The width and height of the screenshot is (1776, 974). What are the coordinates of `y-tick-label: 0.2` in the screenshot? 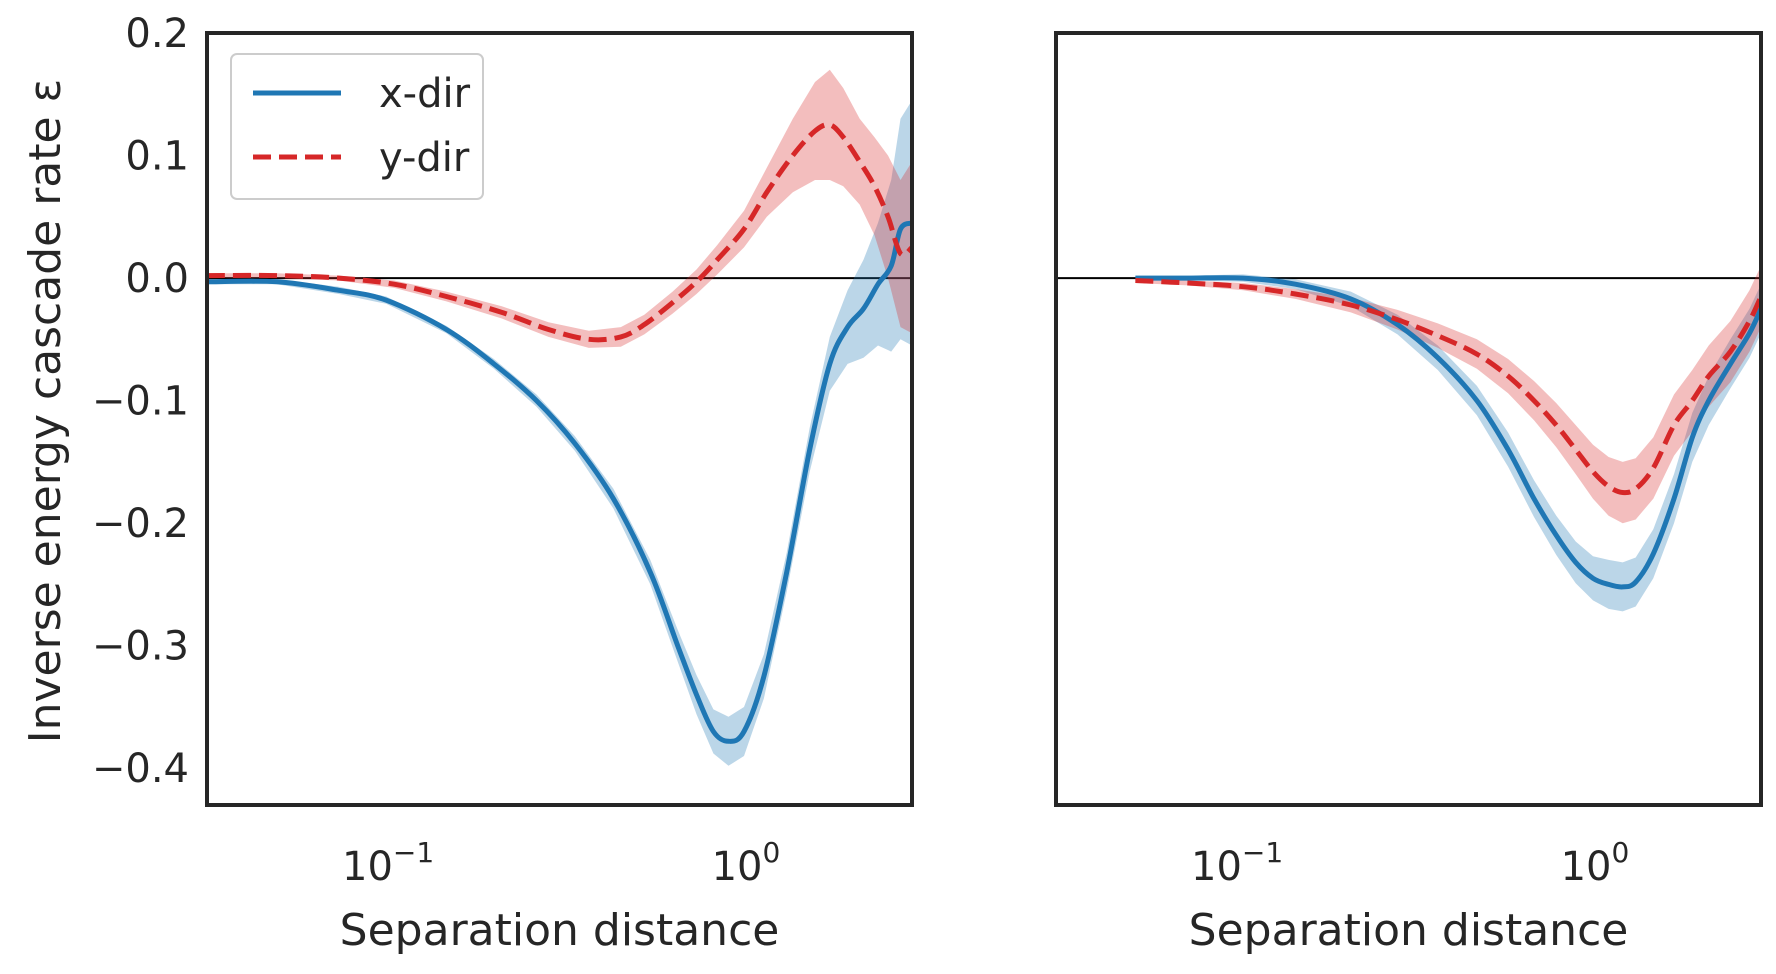 It's located at (157, 34).